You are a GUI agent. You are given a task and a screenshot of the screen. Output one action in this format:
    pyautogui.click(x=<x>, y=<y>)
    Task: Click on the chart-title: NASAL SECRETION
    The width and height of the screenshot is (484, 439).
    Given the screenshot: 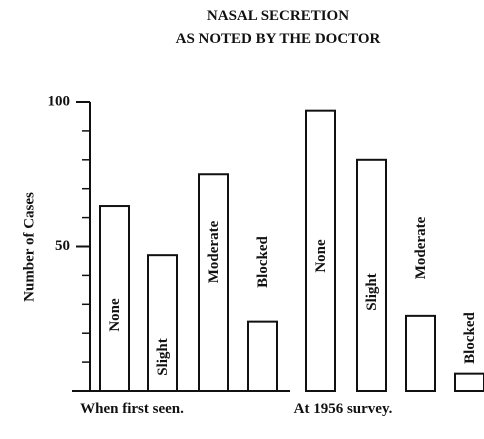 What is the action you would take?
    pyautogui.click(x=278, y=16)
    